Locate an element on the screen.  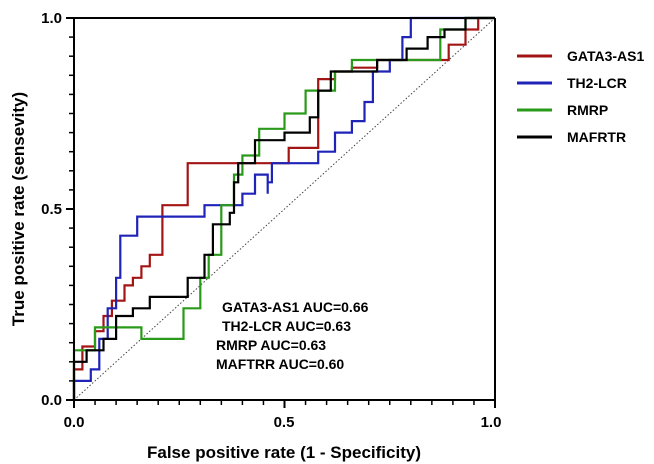
legend-label-th2lcr: TH2-LCR is located at coordinates (597, 83).